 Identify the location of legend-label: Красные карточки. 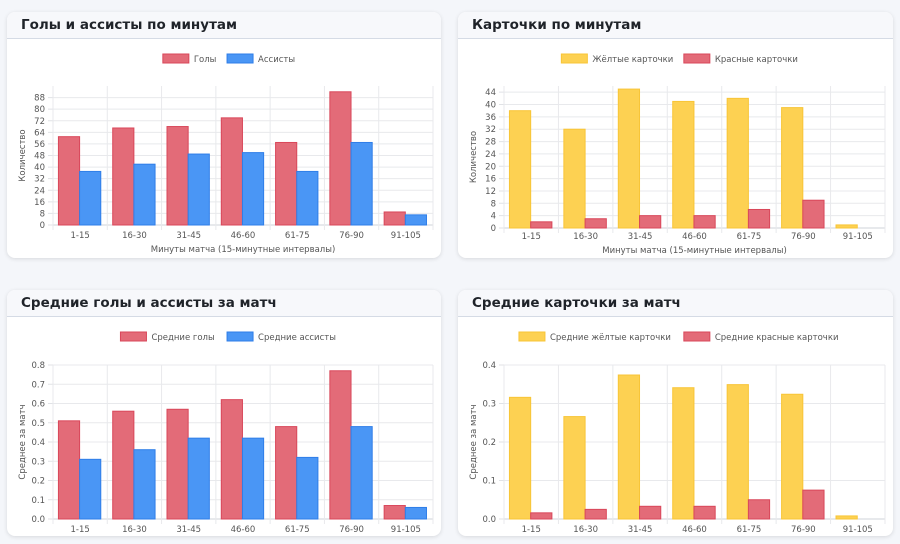
(756, 60).